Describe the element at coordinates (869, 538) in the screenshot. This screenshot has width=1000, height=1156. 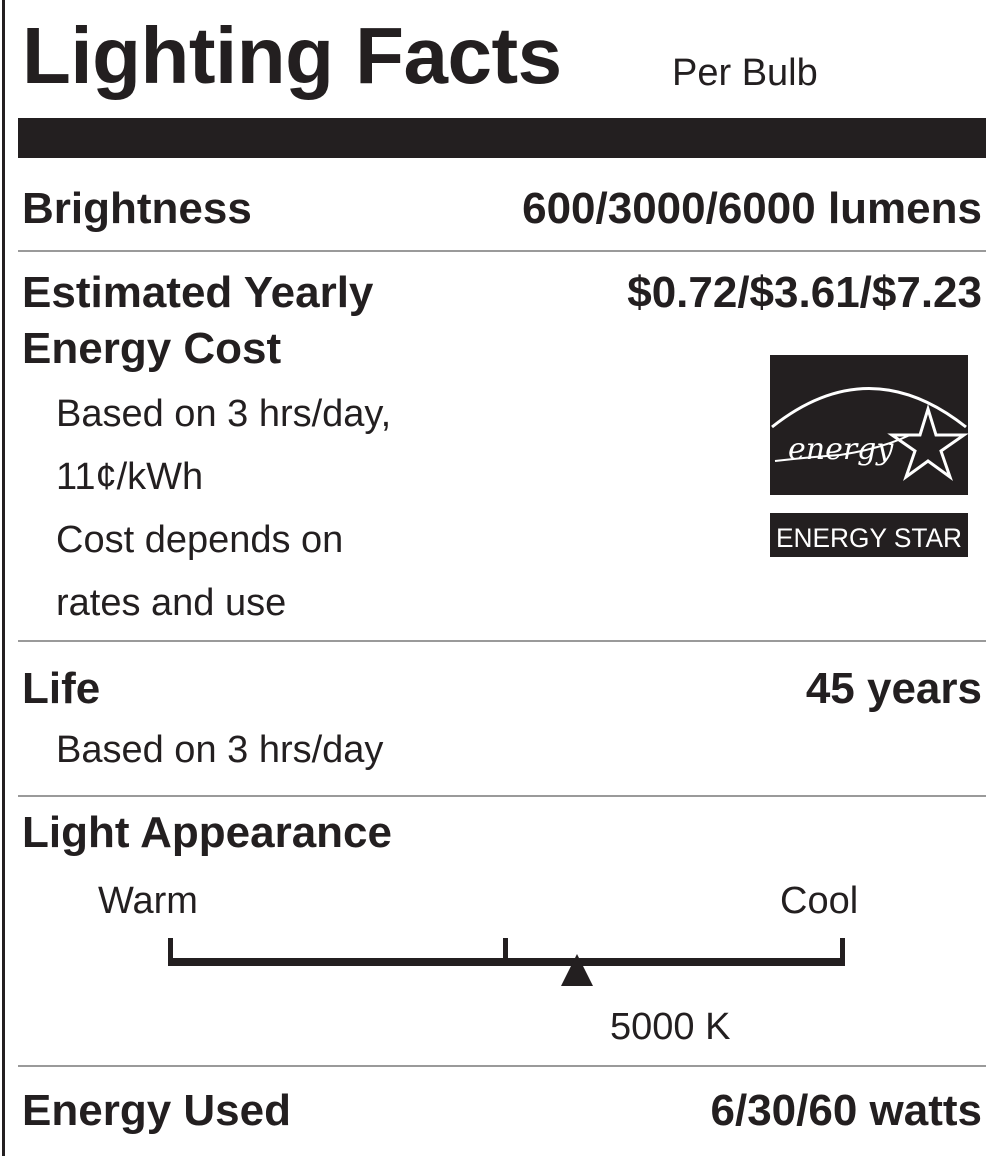
I see `energy-star-text: ENERGY STAR` at that location.